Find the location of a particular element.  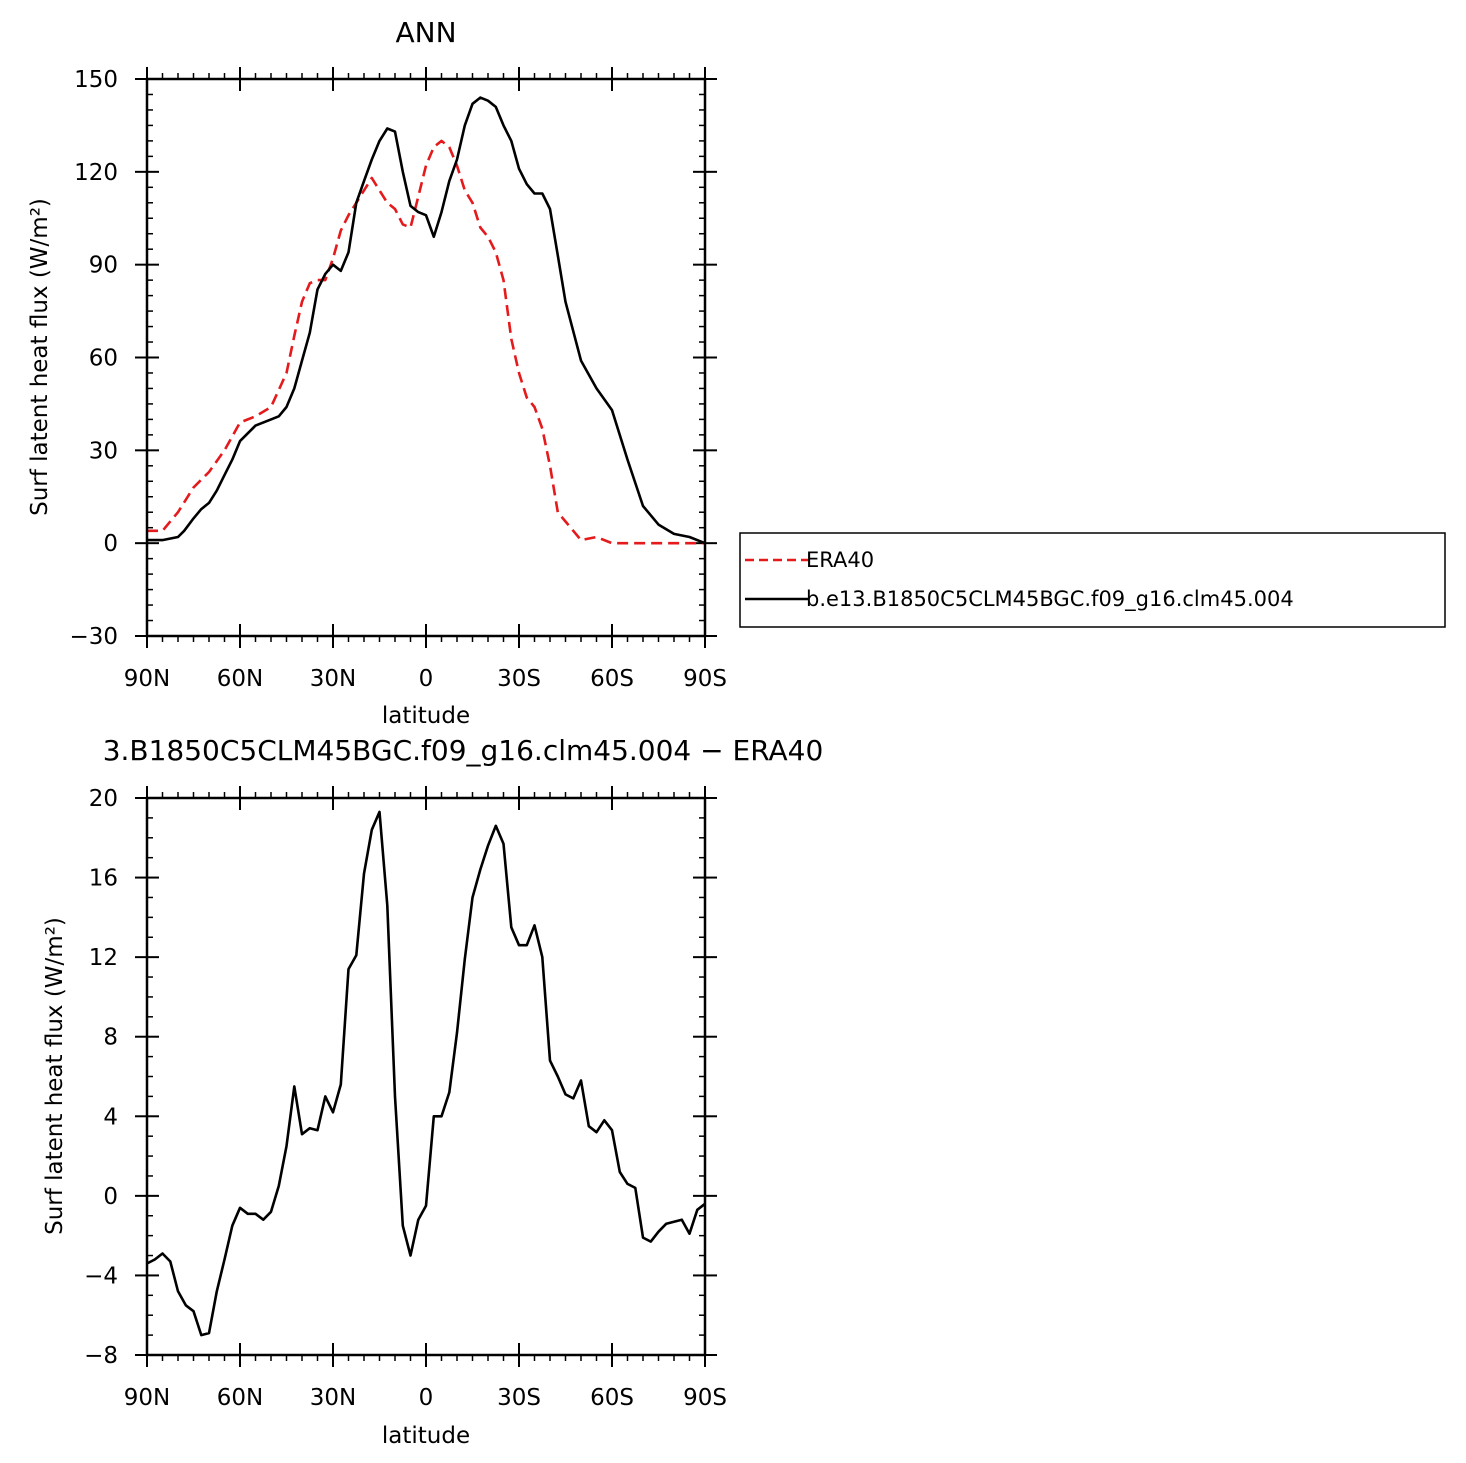

legend-label-era40: ERA40 is located at coordinates (840, 560).